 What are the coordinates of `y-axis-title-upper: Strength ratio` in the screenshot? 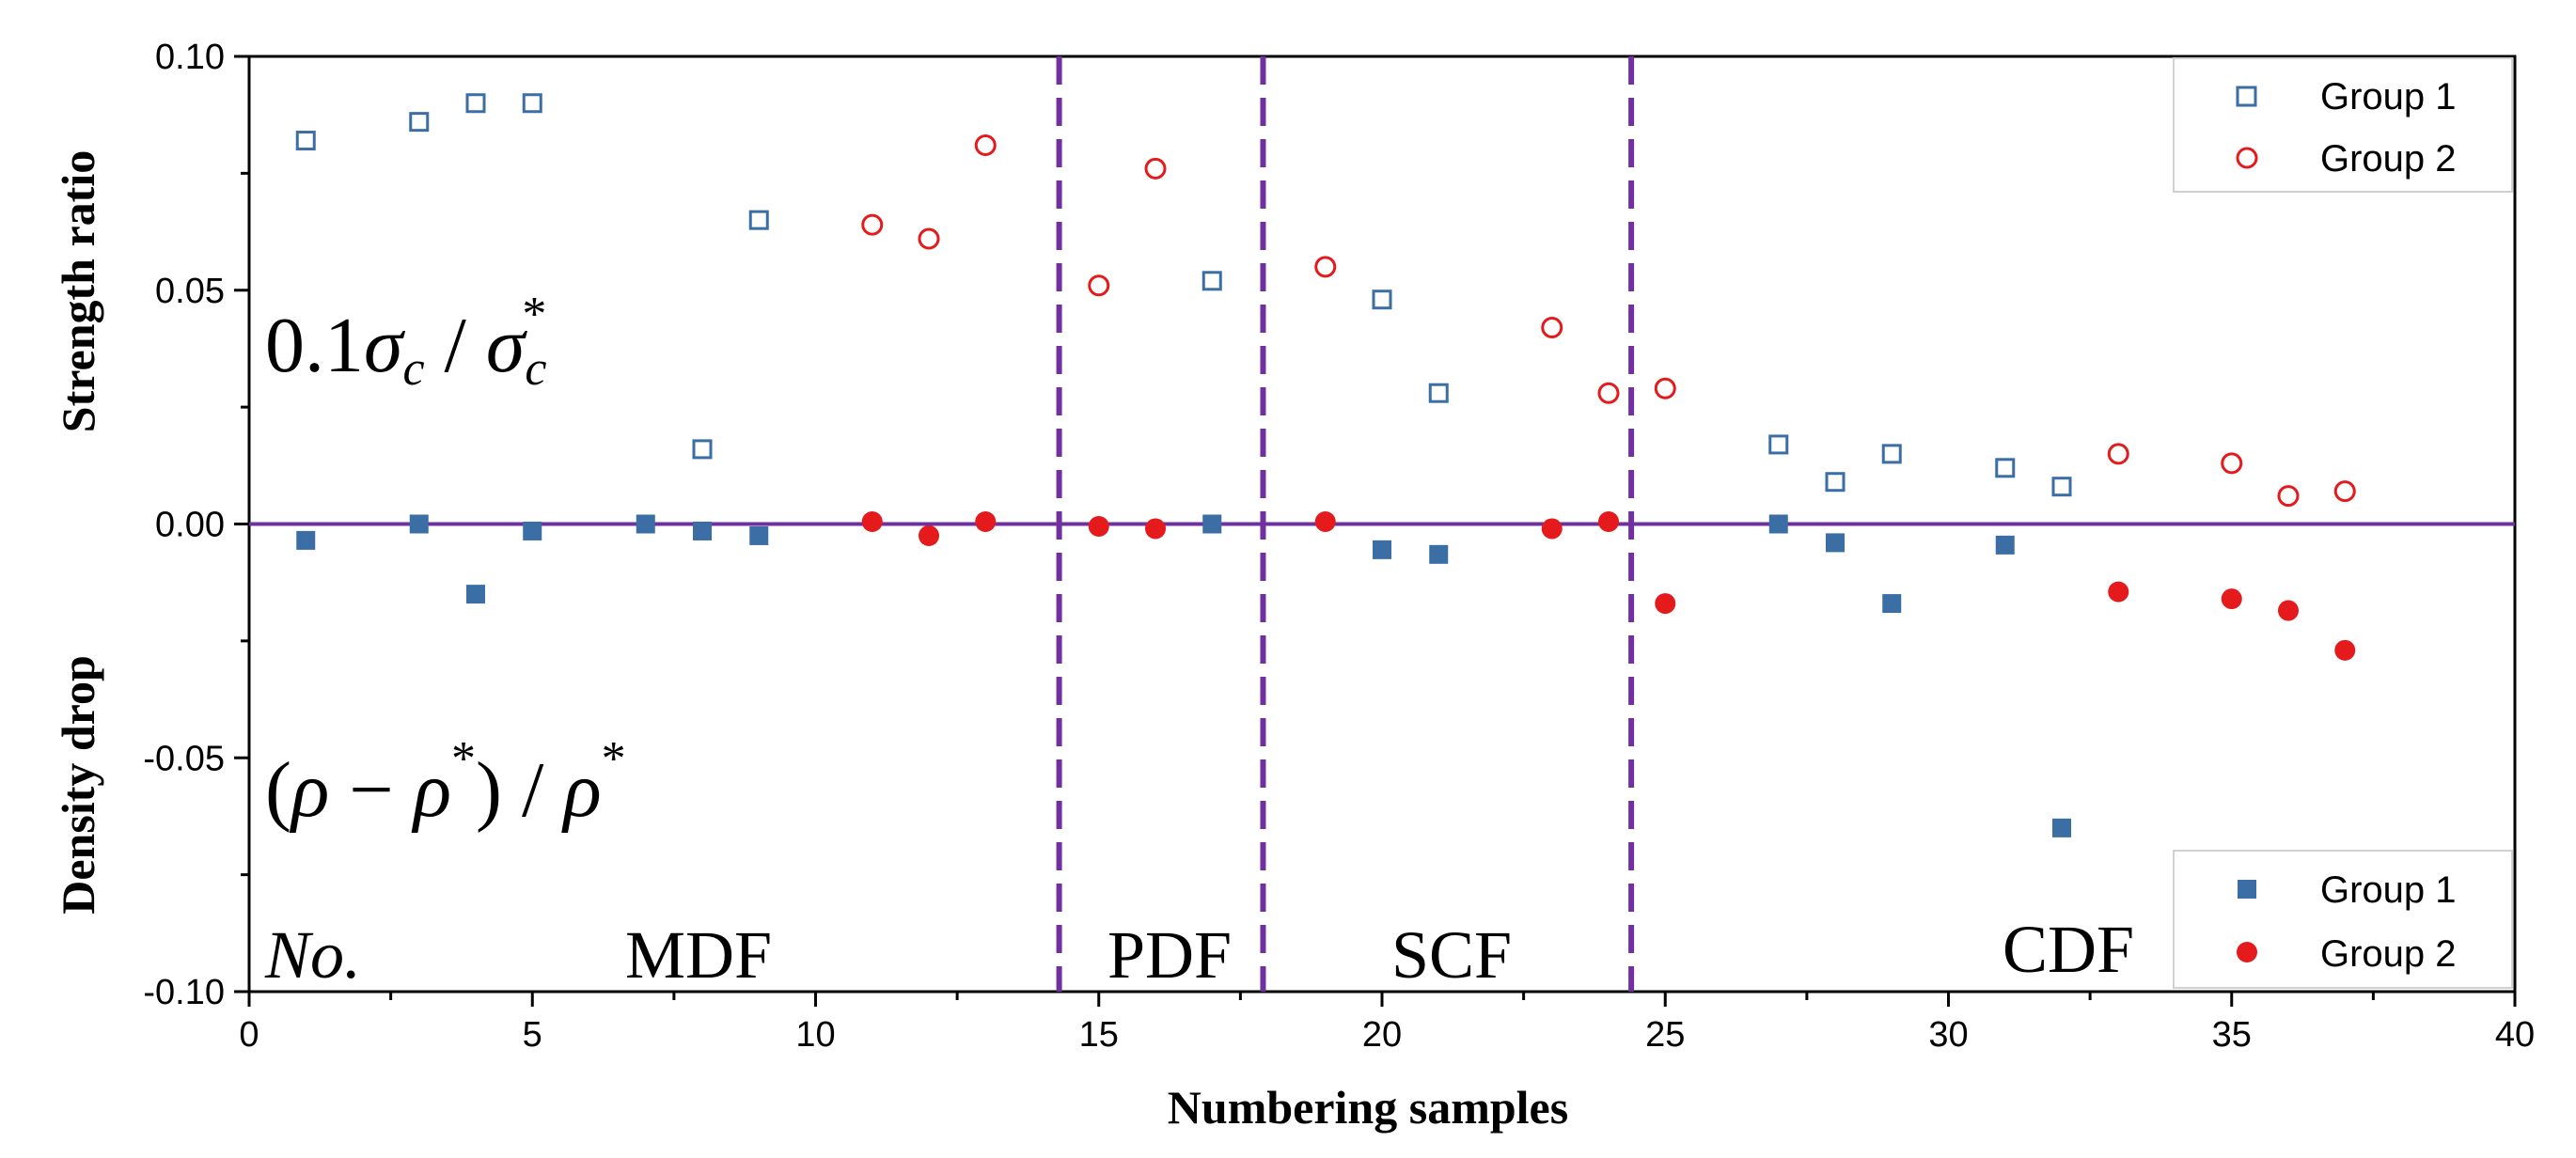 It's located at (78, 291).